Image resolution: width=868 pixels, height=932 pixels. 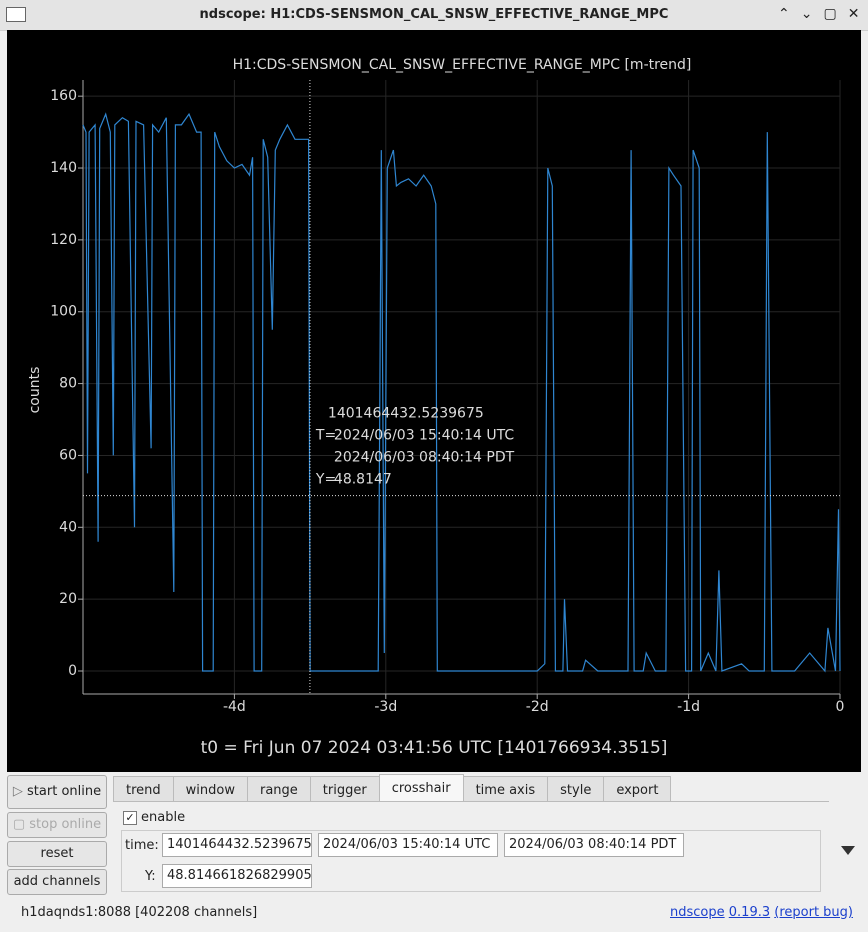 I want to click on y-tick-label: 0, so click(x=72, y=671).